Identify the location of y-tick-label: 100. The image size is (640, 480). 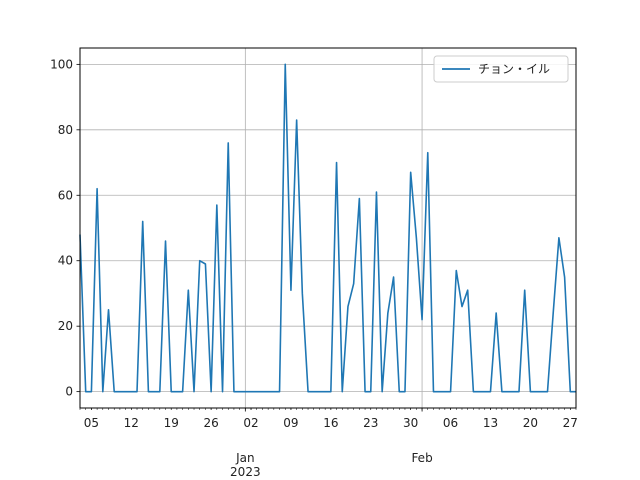
(61, 64).